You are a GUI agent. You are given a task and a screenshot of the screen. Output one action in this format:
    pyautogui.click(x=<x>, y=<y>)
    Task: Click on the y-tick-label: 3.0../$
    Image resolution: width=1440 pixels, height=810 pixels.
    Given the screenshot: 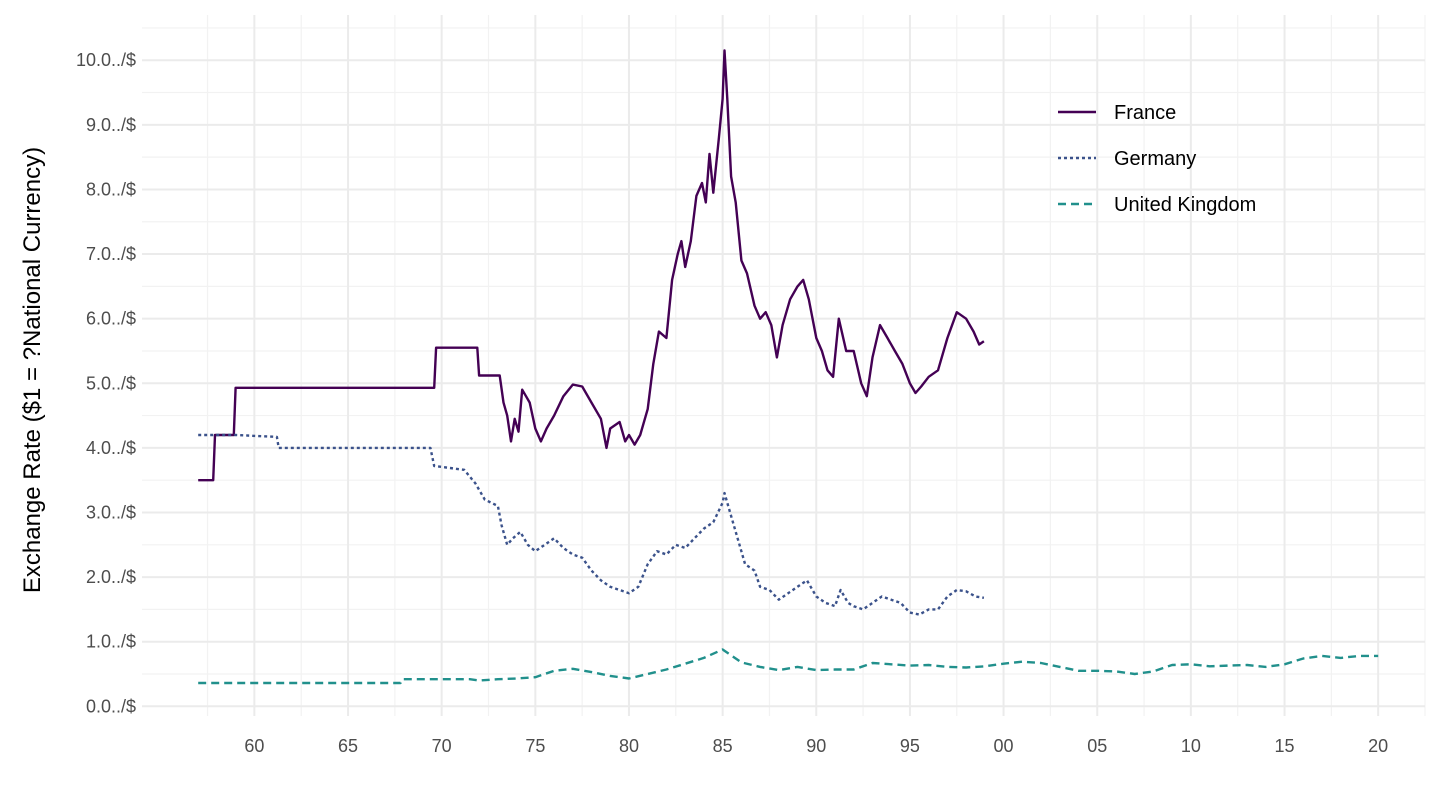 What is the action you would take?
    pyautogui.click(x=111, y=512)
    